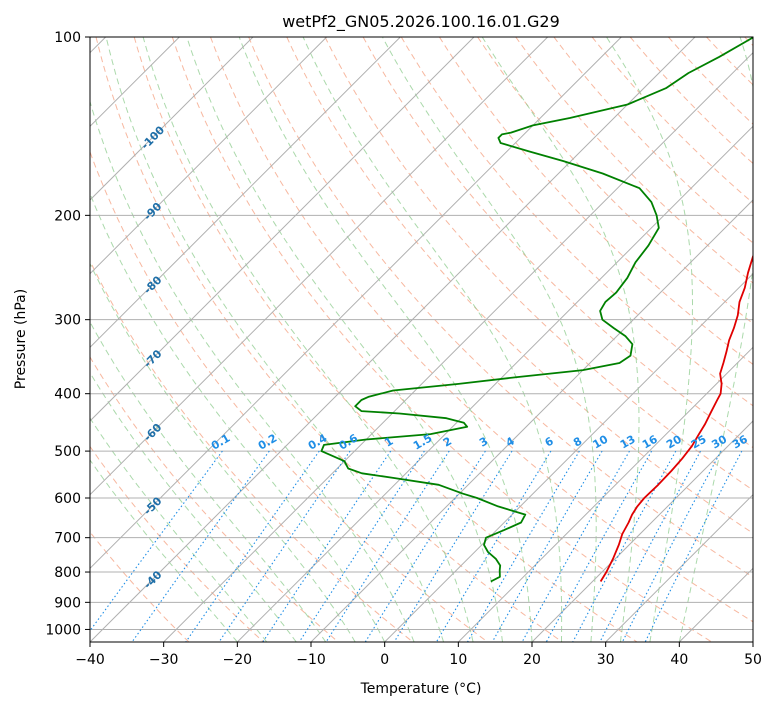 The width and height of the screenshot is (775, 708). I want to click on isotherm-label: -90, so click(152, 211).